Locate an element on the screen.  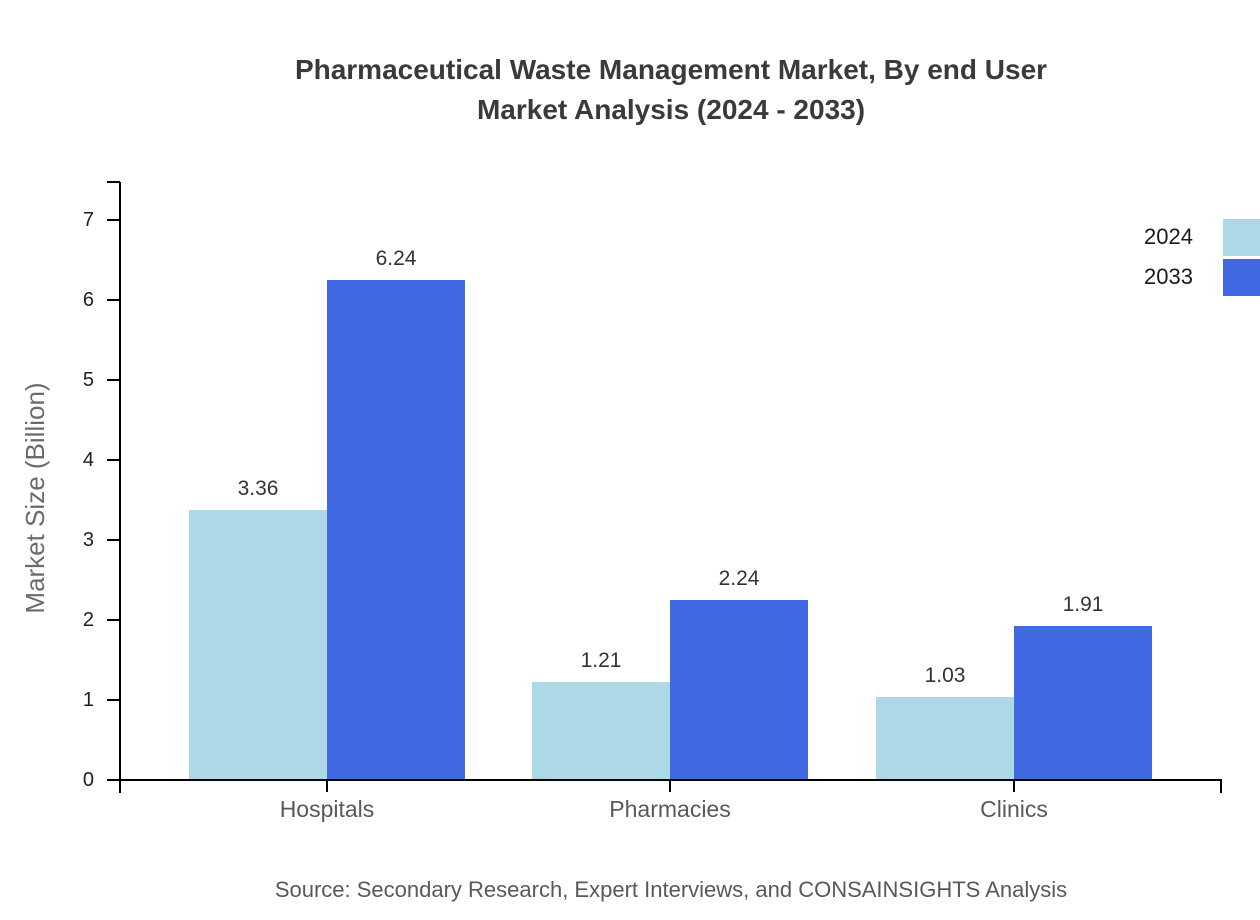
x-axis-line is located at coordinates (664, 780).